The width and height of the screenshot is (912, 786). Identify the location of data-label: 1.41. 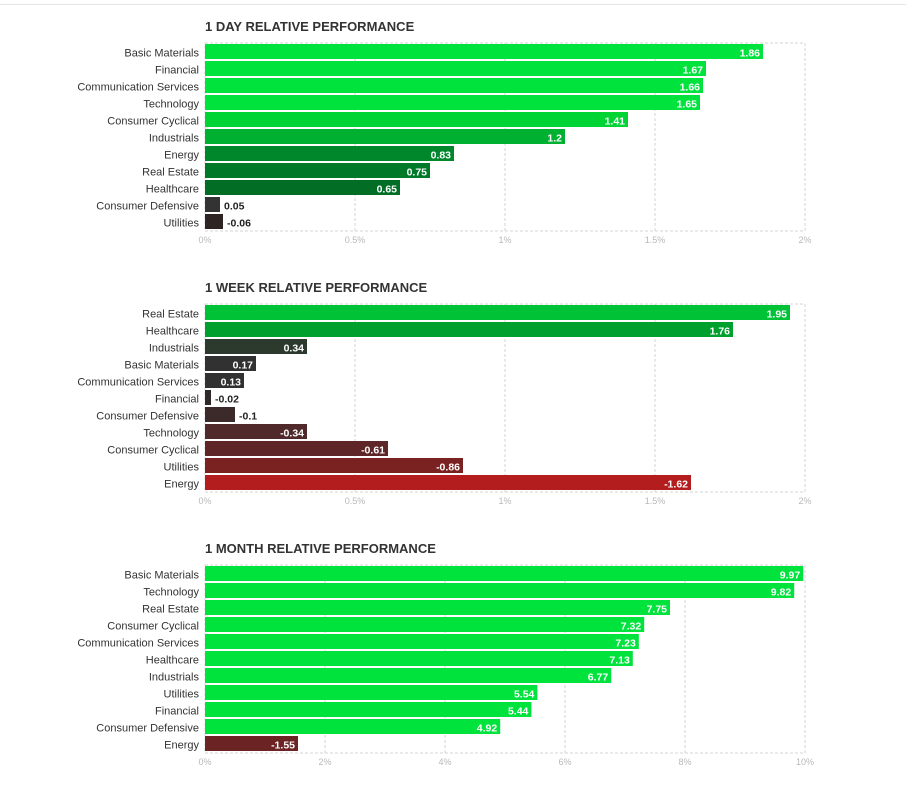
(615, 122).